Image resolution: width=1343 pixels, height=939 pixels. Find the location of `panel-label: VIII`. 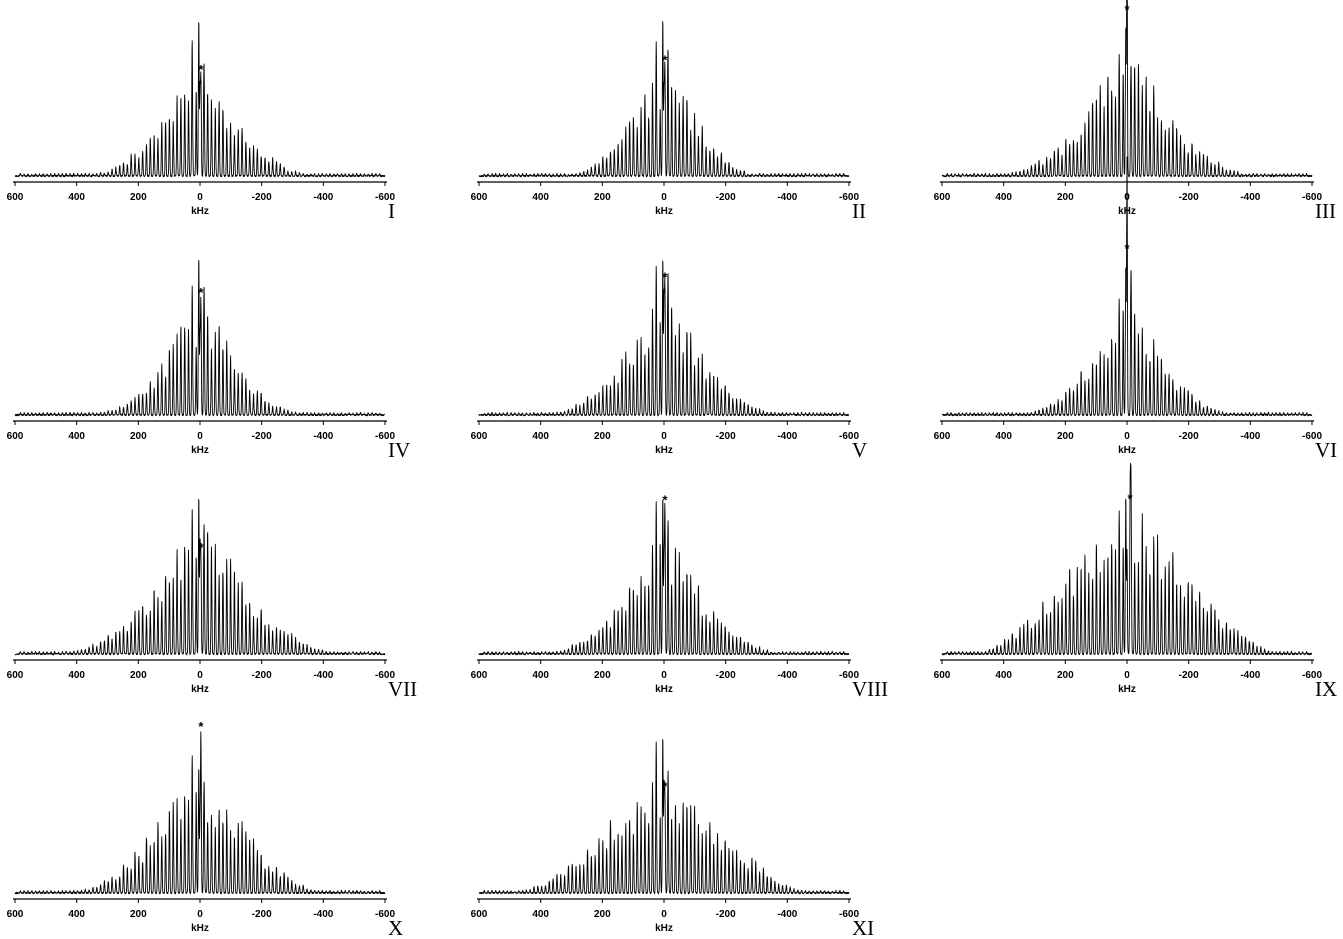

panel-label: VIII is located at coordinates (870, 689).